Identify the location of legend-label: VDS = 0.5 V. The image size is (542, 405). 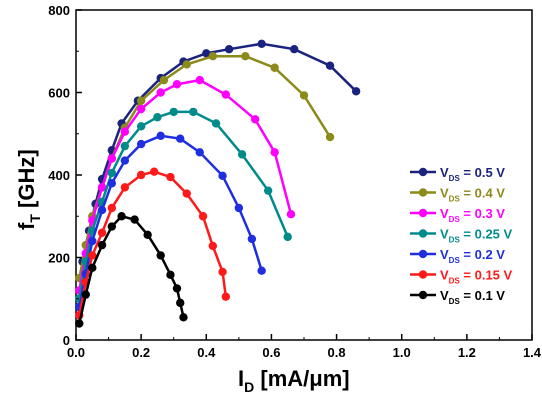
(472, 174).